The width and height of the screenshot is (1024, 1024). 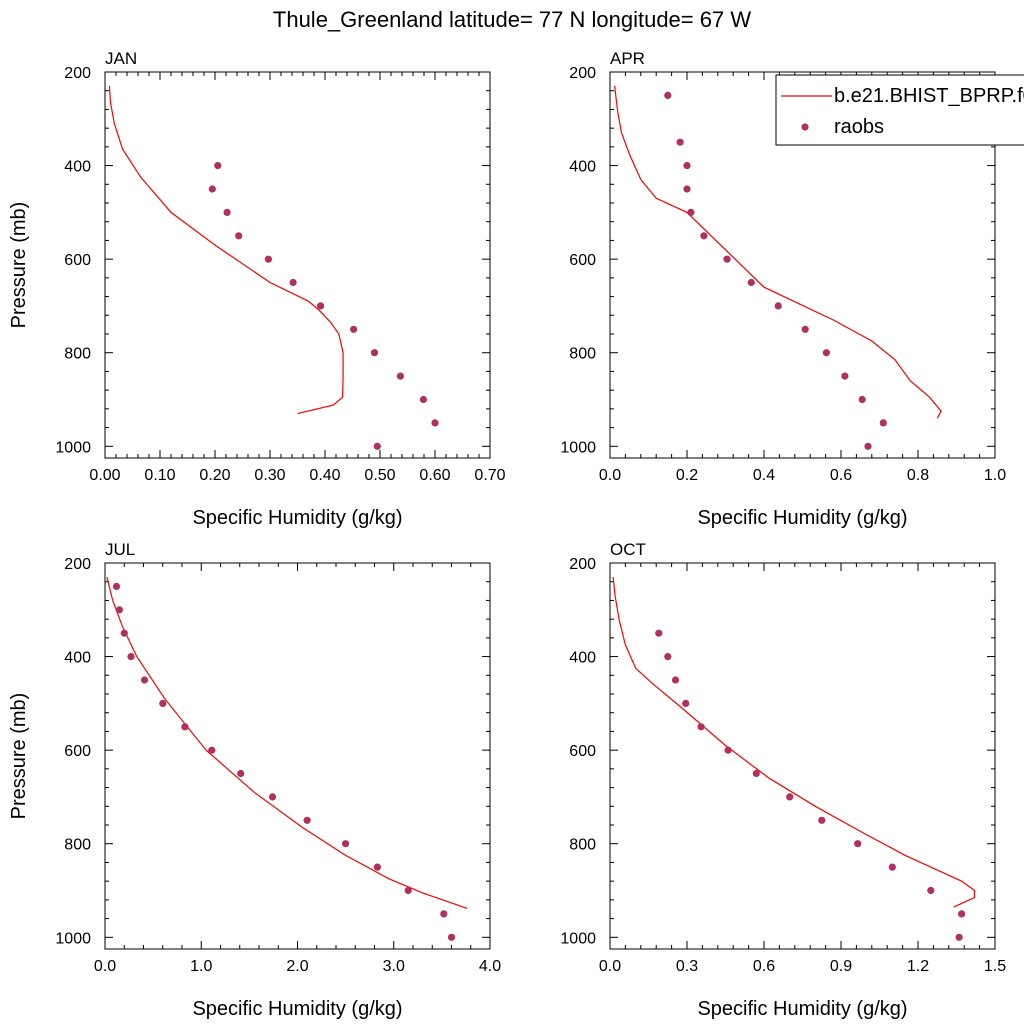 I want to click on panel-label: JUL, so click(x=120, y=549).